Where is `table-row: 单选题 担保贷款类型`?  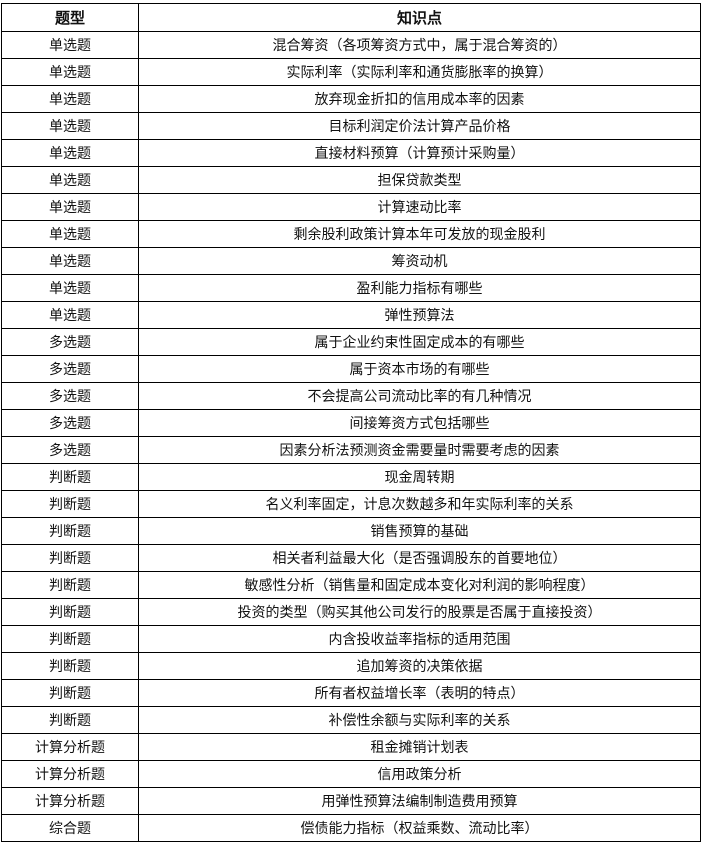 table-row: 单选题 担保贷款类型 is located at coordinates (351, 180).